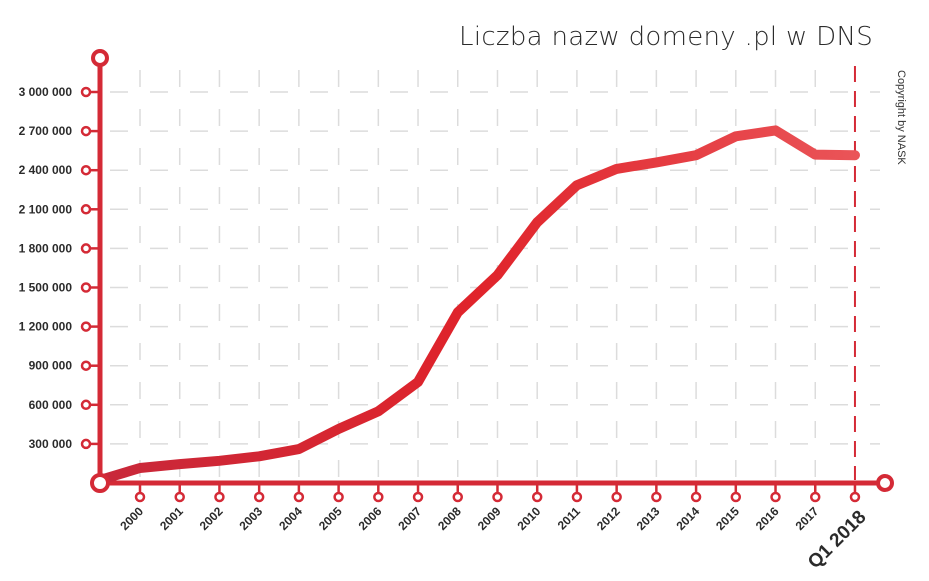 The height and width of the screenshot is (581, 929). Describe the element at coordinates (807, 518) in the screenshot. I see `x-tick-label: 2017` at that location.